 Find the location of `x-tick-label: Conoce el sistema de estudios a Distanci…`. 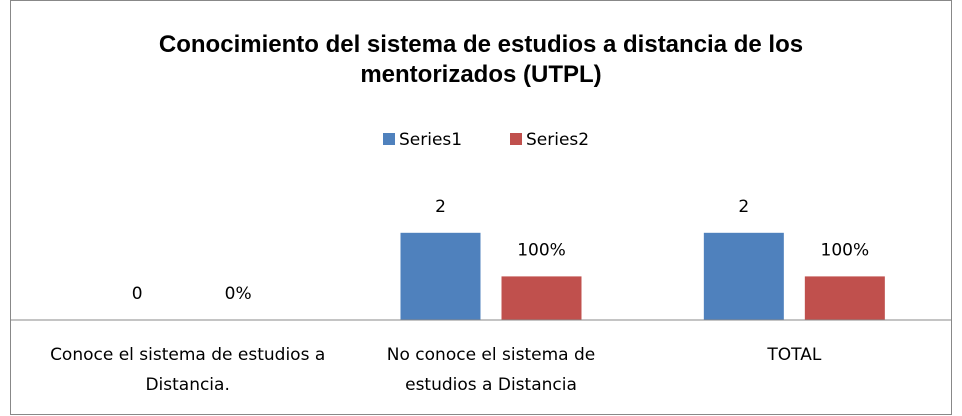

x-tick-label: Conoce el sistema de estudios a Distanci… is located at coordinates (188, 370).